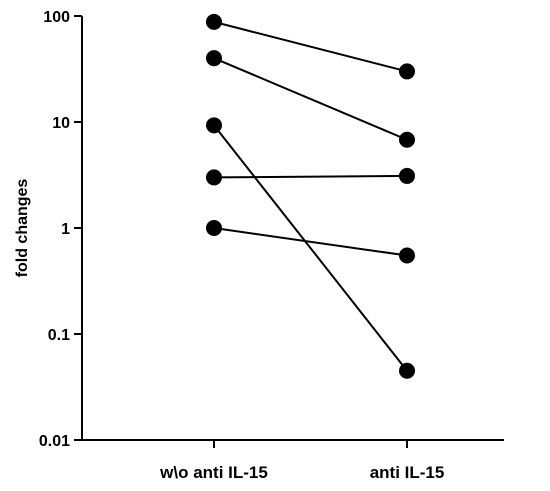 The height and width of the screenshot is (491, 550). Describe the element at coordinates (56, 17) in the screenshot. I see `y-tick-label: 100` at that location.